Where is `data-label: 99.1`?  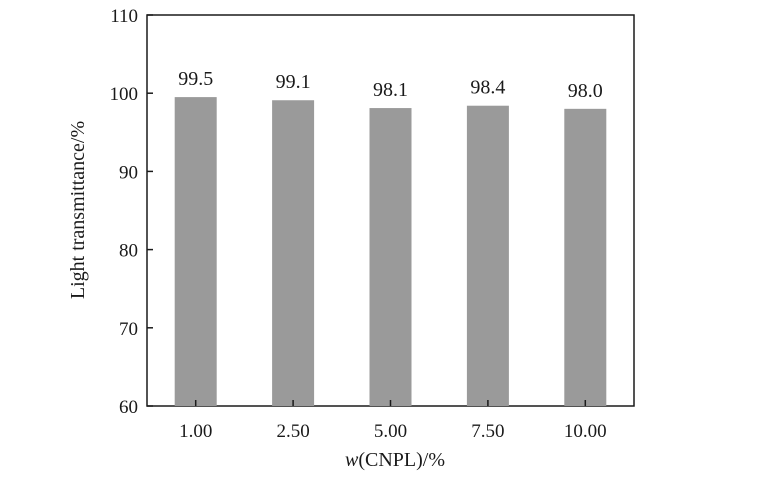
data-label: 99.1 is located at coordinates (293, 82).